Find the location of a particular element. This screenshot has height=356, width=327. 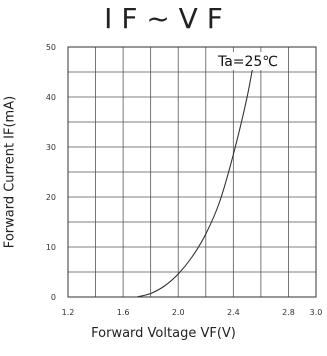

y-tick-label: 0 is located at coordinates (53, 297).